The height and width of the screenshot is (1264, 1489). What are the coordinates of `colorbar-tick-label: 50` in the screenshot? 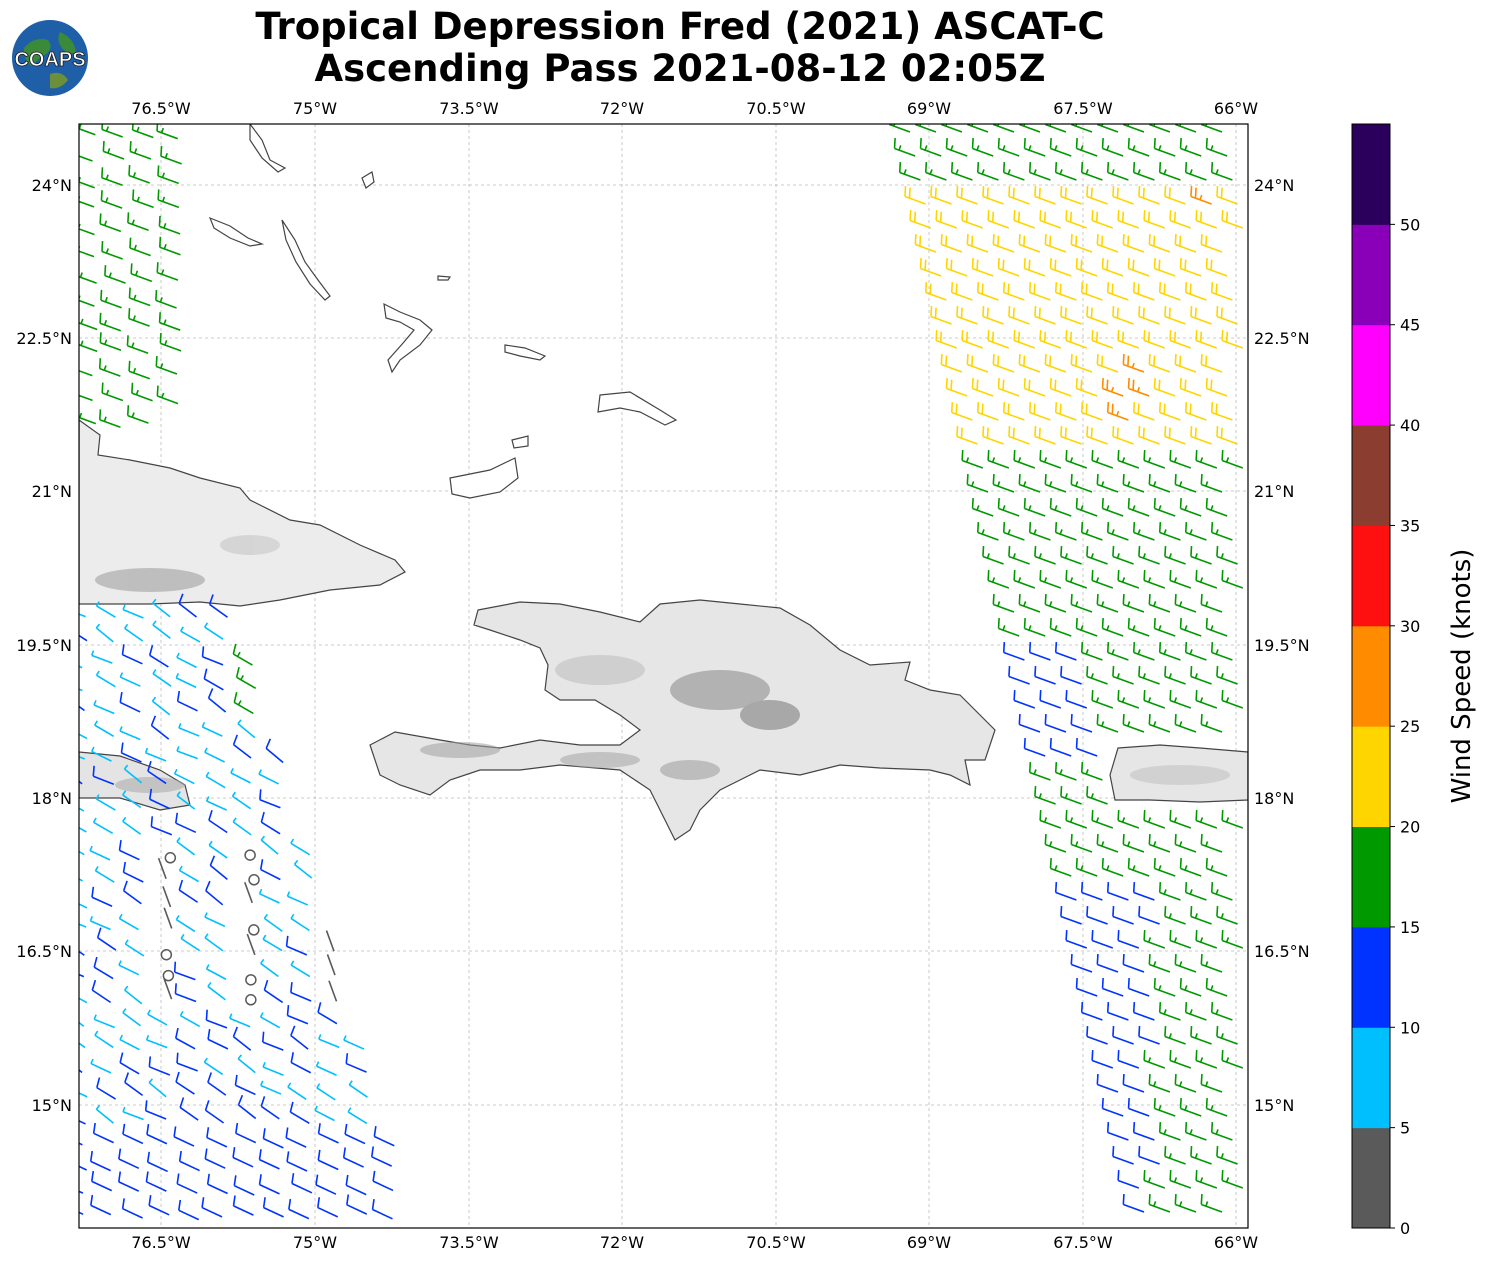 It's located at (1410, 224).